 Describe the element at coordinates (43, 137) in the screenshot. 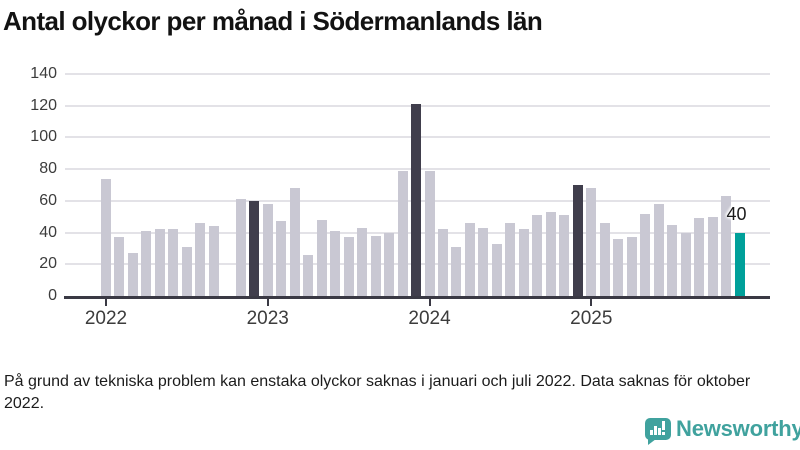

I see `y-axis-tick-label: 100` at that location.